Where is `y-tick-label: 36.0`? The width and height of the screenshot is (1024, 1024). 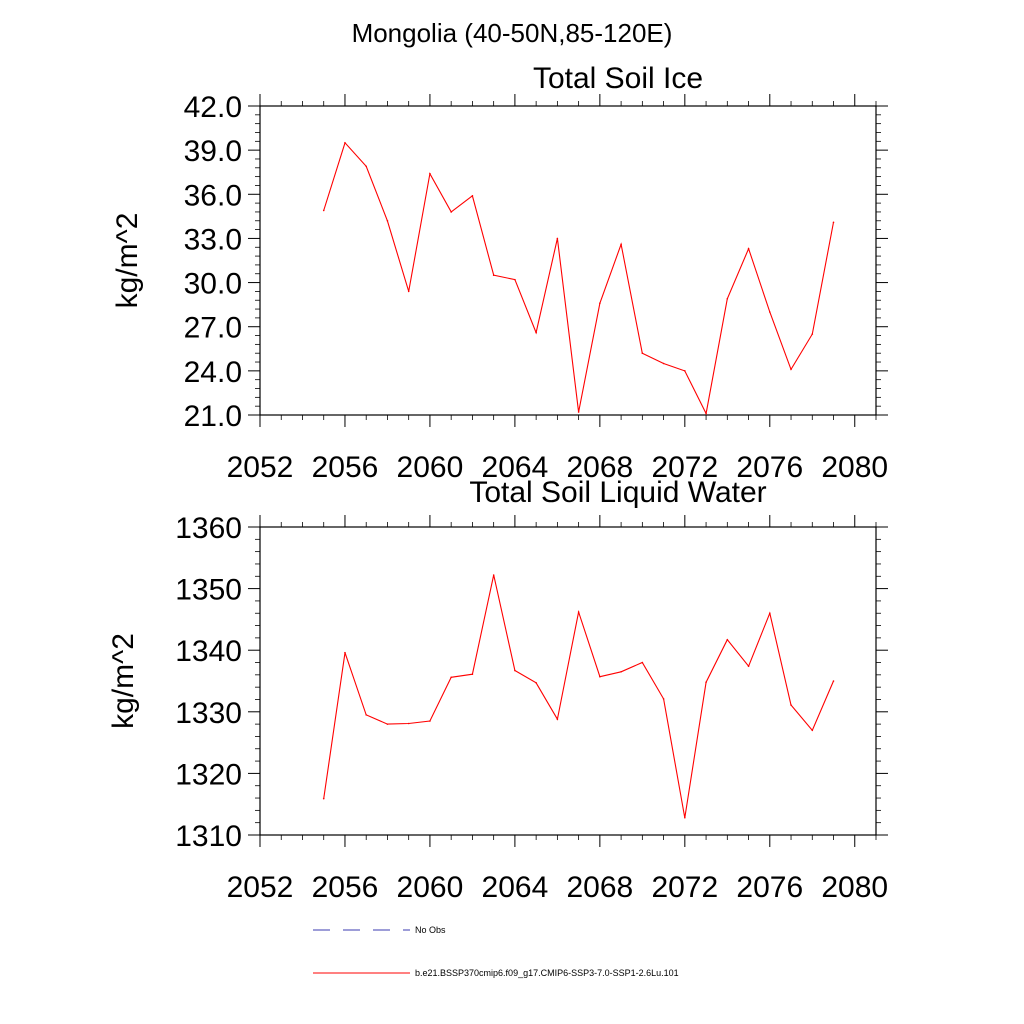
y-tick-label: 36.0 is located at coordinates (213, 195).